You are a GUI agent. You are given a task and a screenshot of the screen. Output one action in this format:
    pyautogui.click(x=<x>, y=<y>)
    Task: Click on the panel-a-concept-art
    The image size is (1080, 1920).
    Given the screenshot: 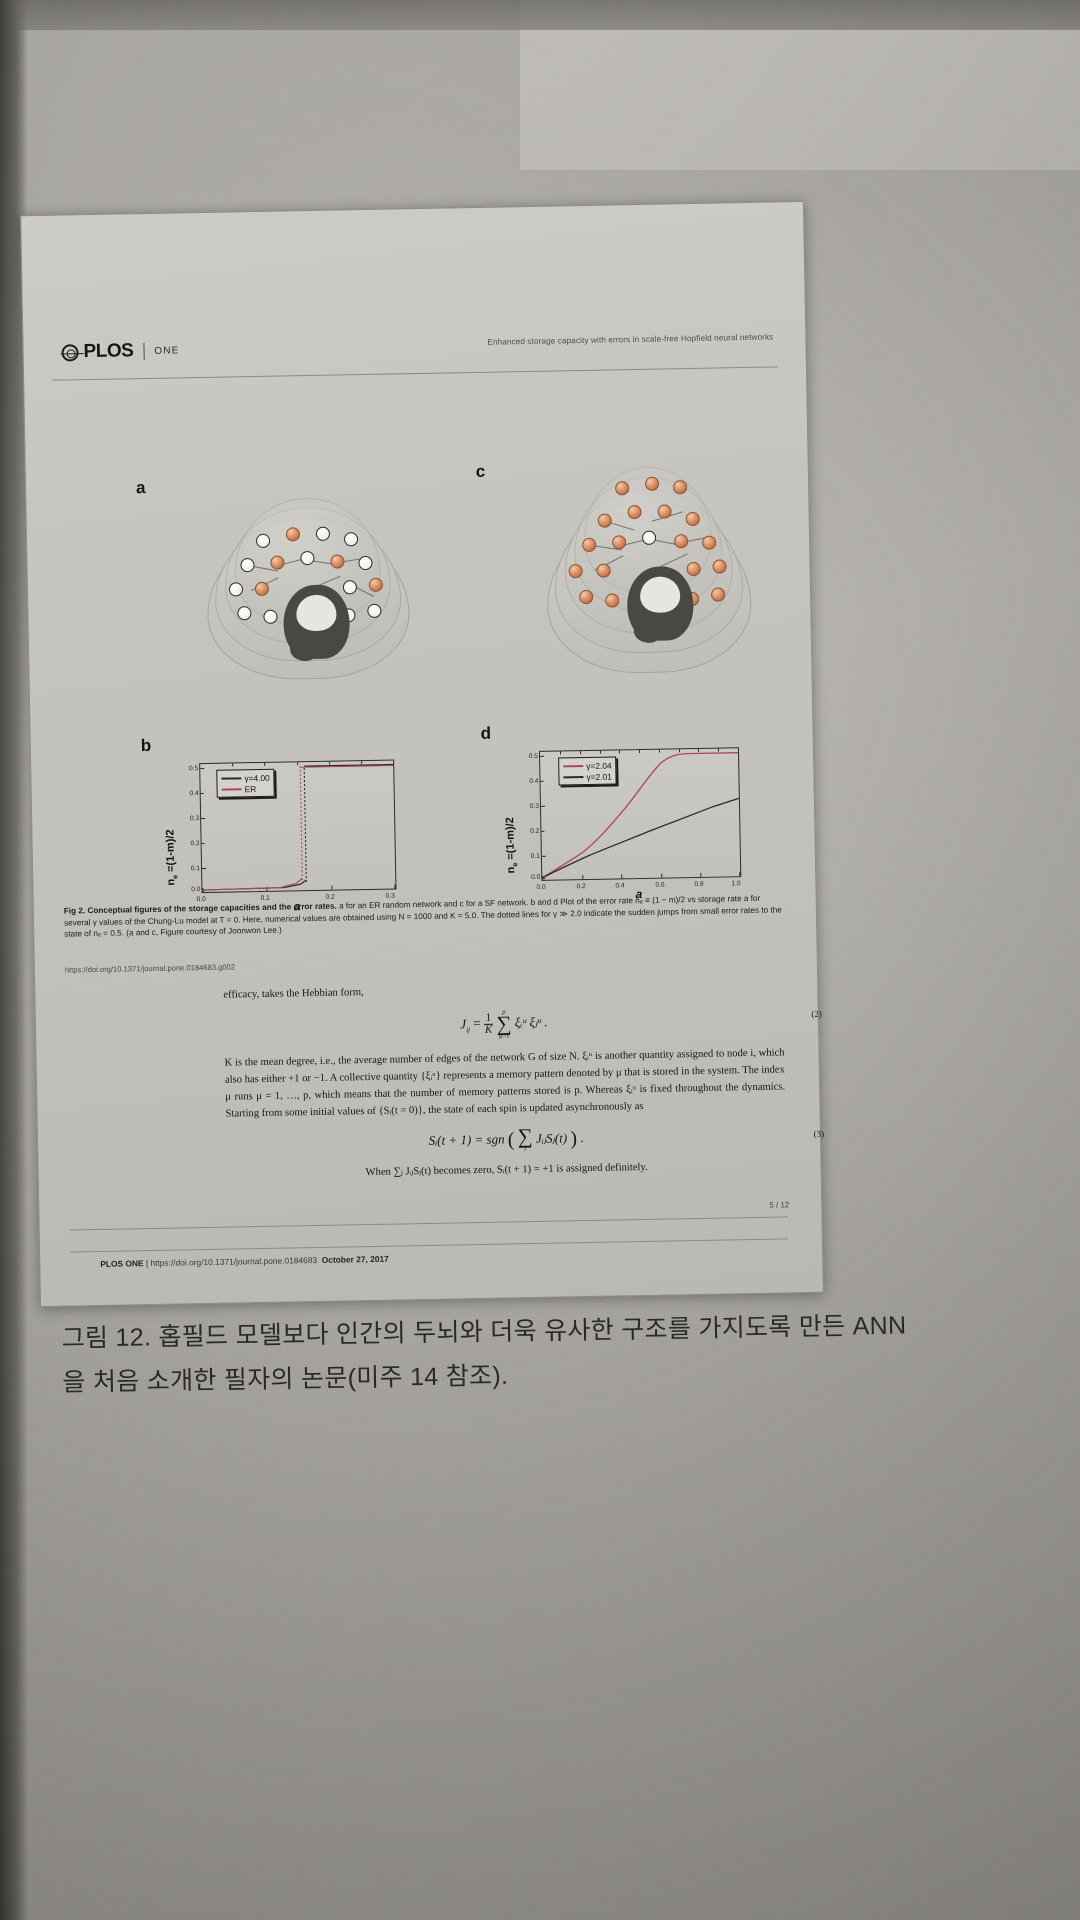 What is the action you would take?
    pyautogui.click(x=308, y=588)
    